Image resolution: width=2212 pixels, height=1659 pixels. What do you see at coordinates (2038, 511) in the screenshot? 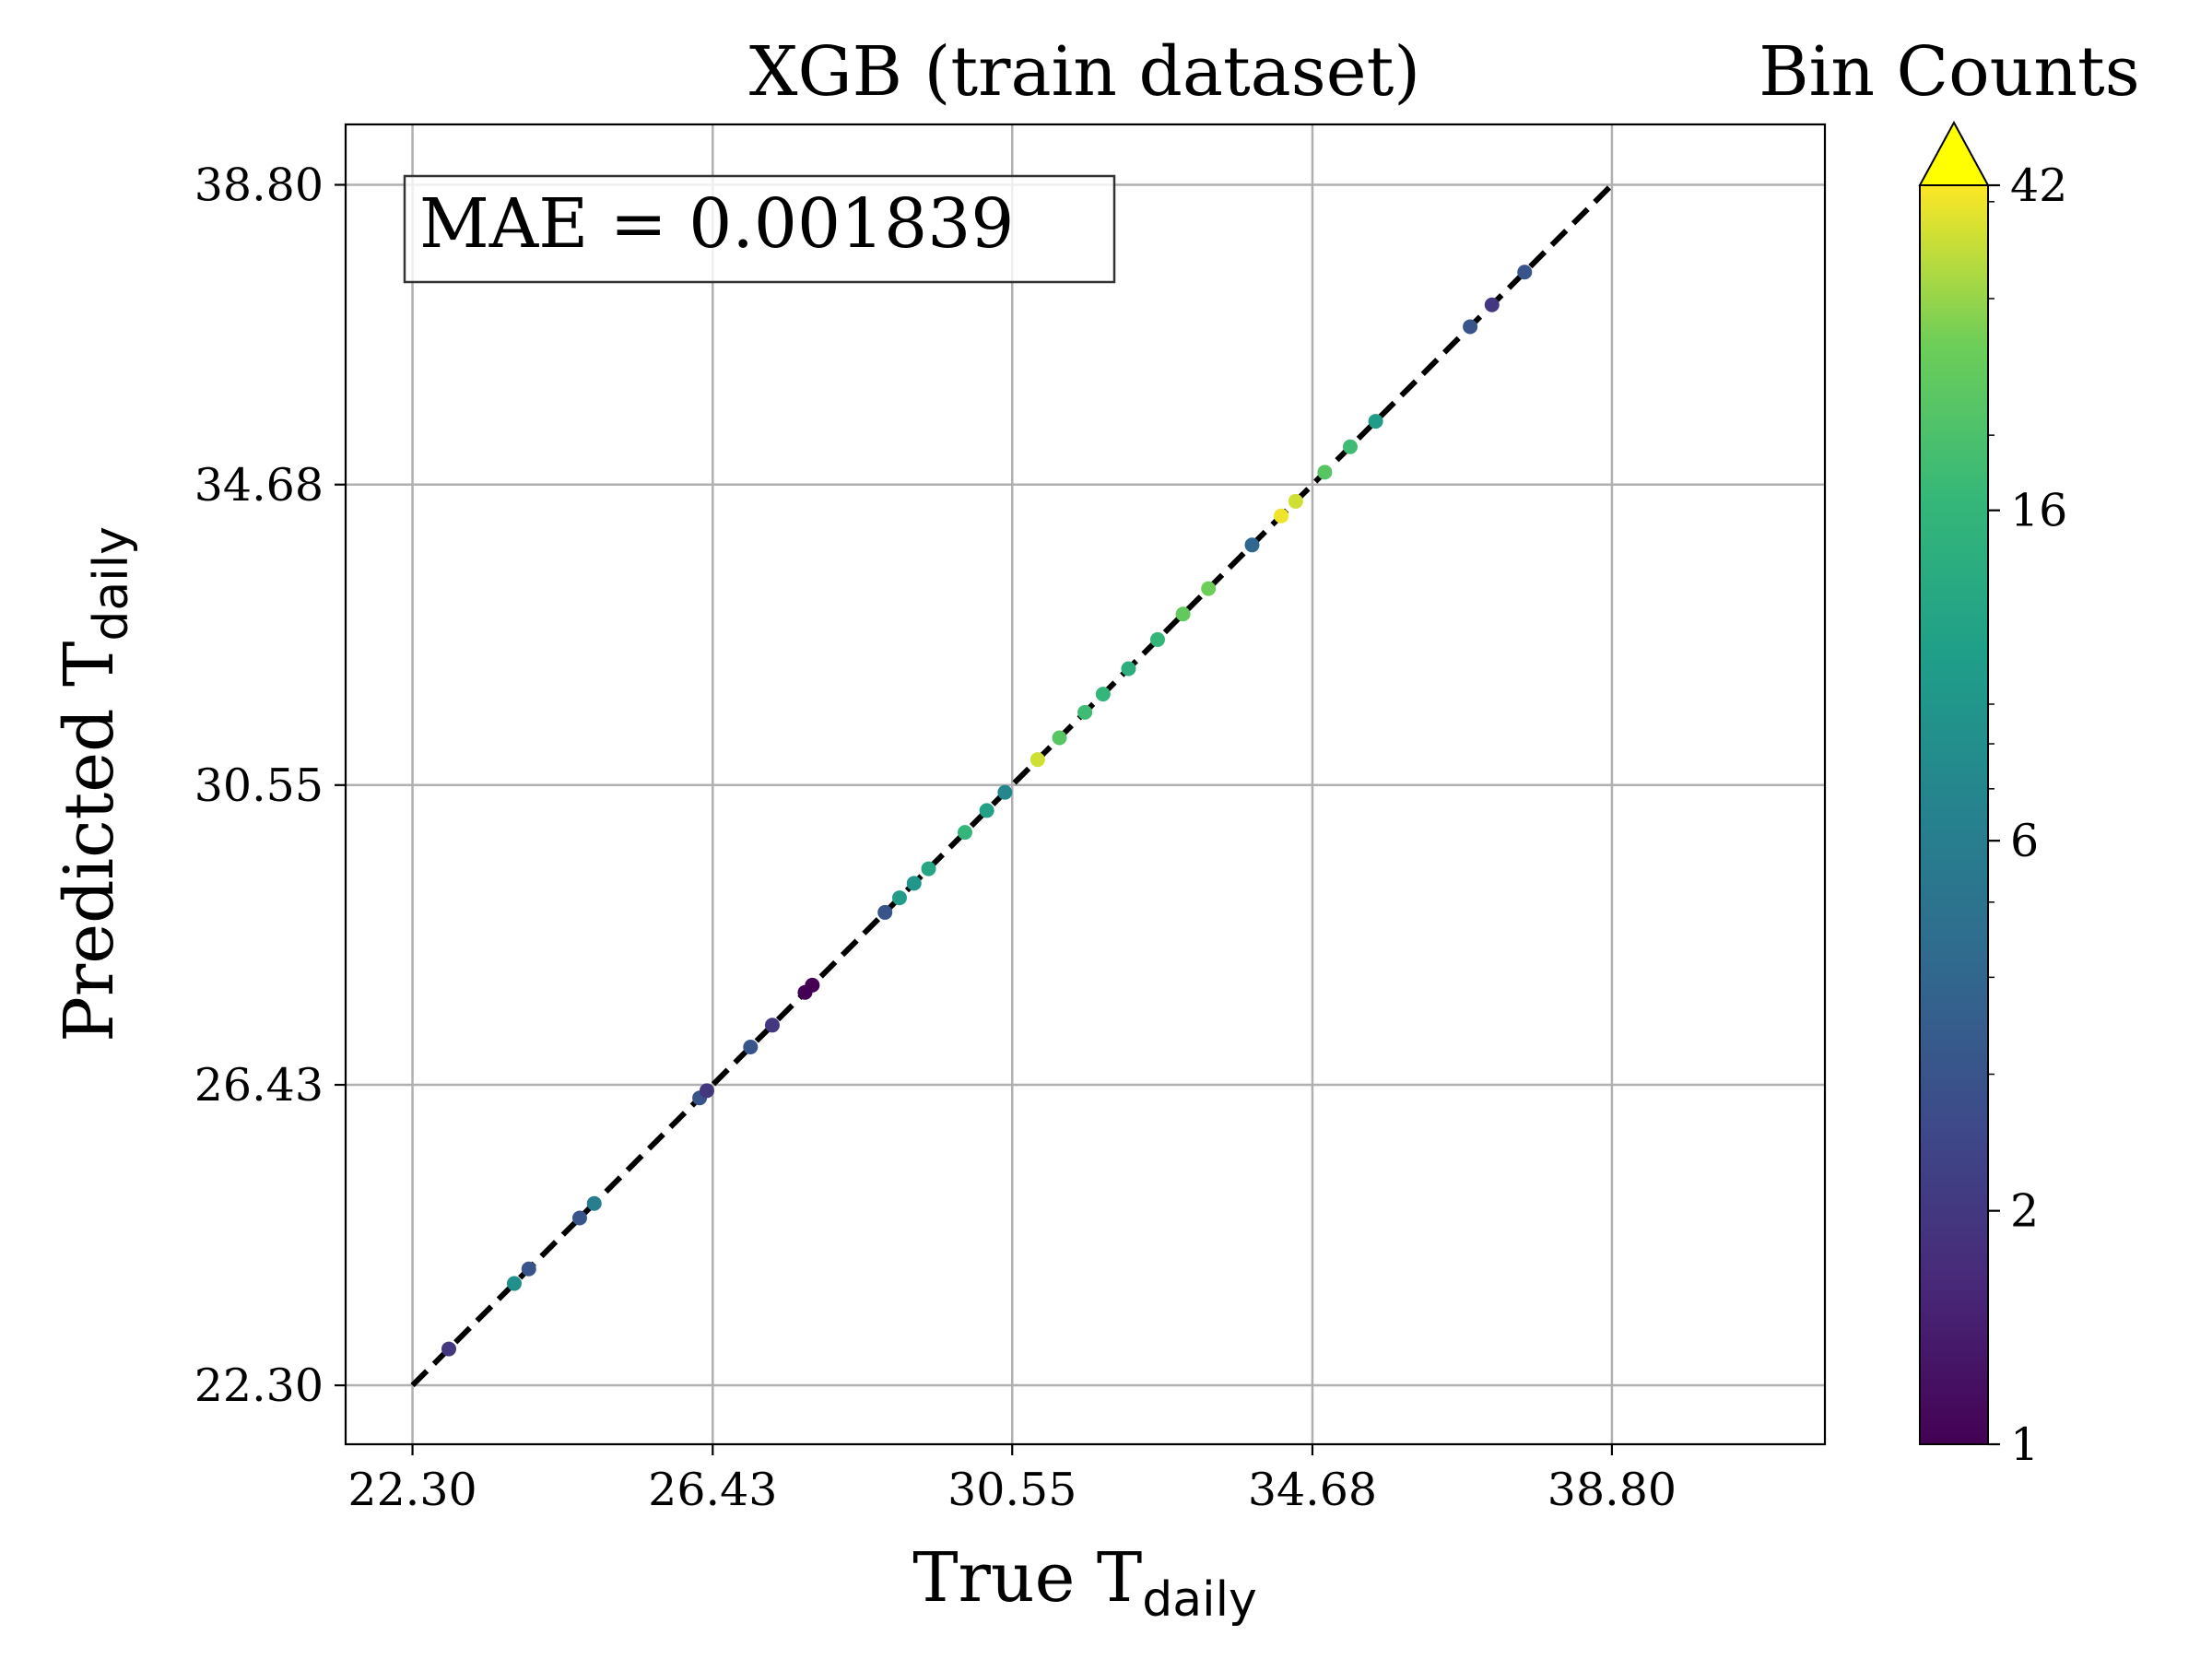
I see `colorbar-tick-label: 16` at bounding box center [2038, 511].